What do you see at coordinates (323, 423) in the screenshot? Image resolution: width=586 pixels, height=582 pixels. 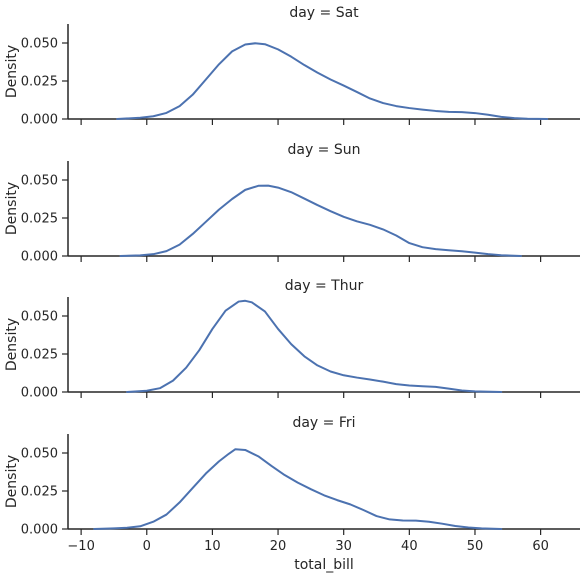 I see `panel-title: day = Fri` at bounding box center [323, 423].